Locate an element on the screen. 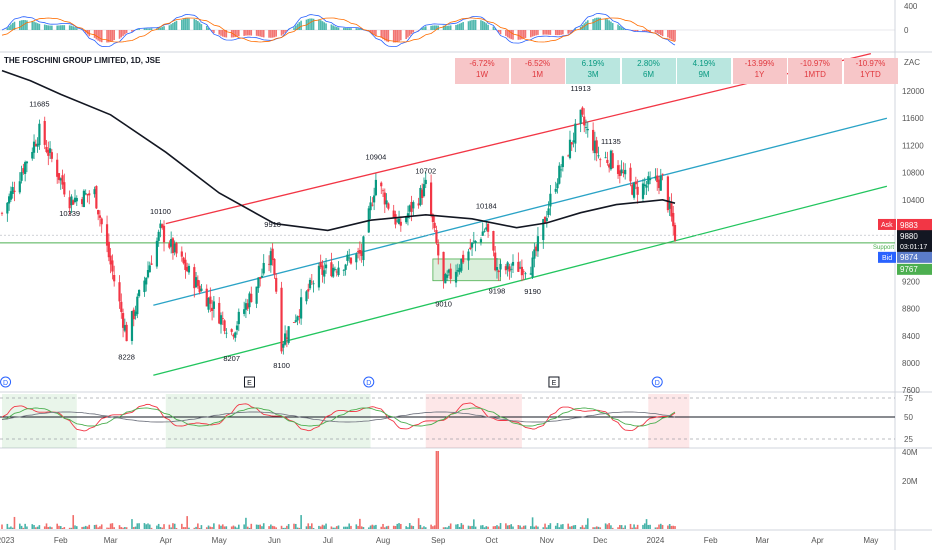 The width and height of the screenshot is (932, 550). time-tick: May is located at coordinates (870, 540).